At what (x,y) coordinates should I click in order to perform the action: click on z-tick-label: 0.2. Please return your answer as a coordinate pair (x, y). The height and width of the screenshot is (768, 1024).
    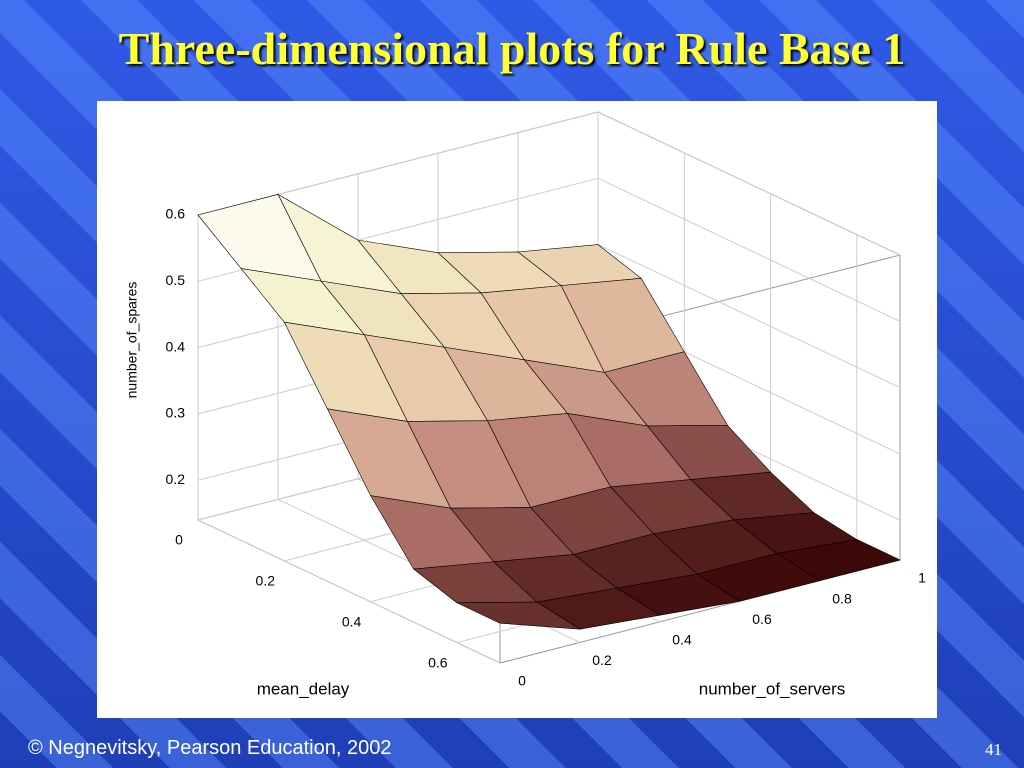
    Looking at the image, I should click on (176, 479).